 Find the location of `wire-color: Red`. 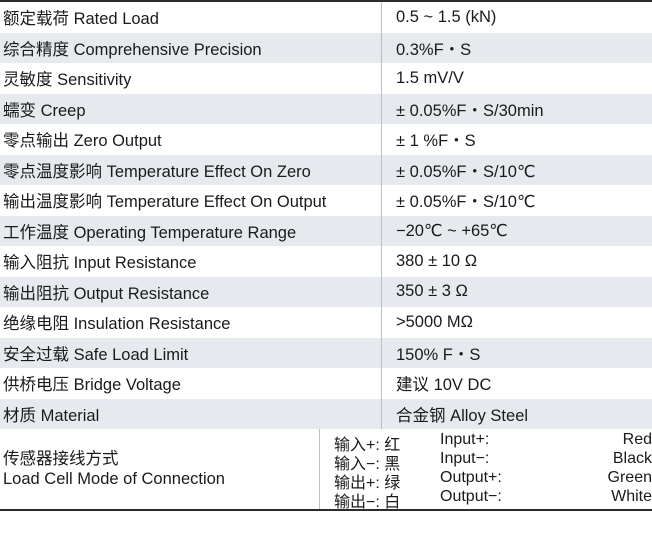

wire-color: Red is located at coordinates (637, 439).